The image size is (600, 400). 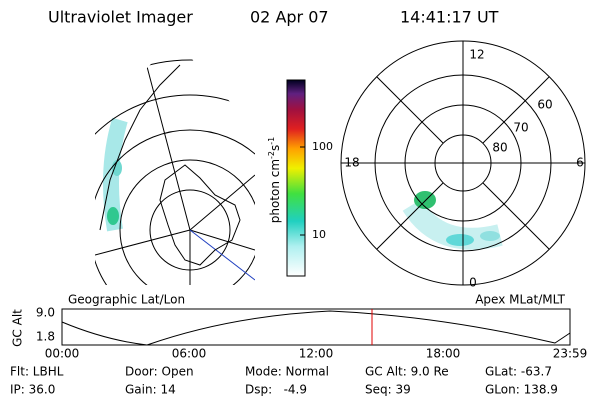 I want to click on map-label: Geographic Lat/Lon, so click(x=126, y=300).